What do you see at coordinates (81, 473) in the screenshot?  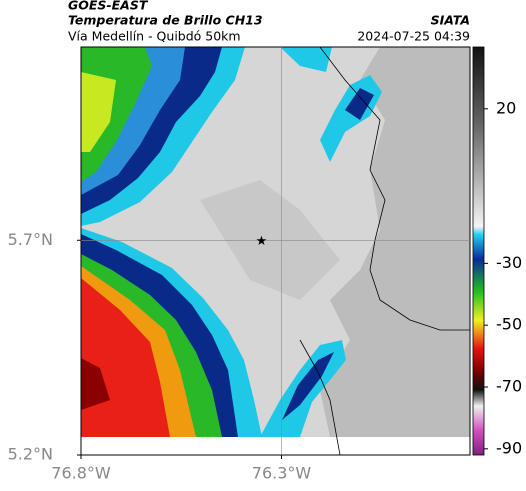 I see `x-tick-label: 76.8°W` at bounding box center [81, 473].